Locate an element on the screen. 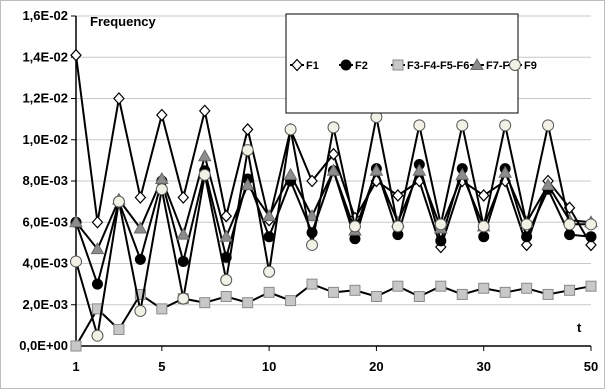  x-tick-label: 5 is located at coordinates (161, 366).